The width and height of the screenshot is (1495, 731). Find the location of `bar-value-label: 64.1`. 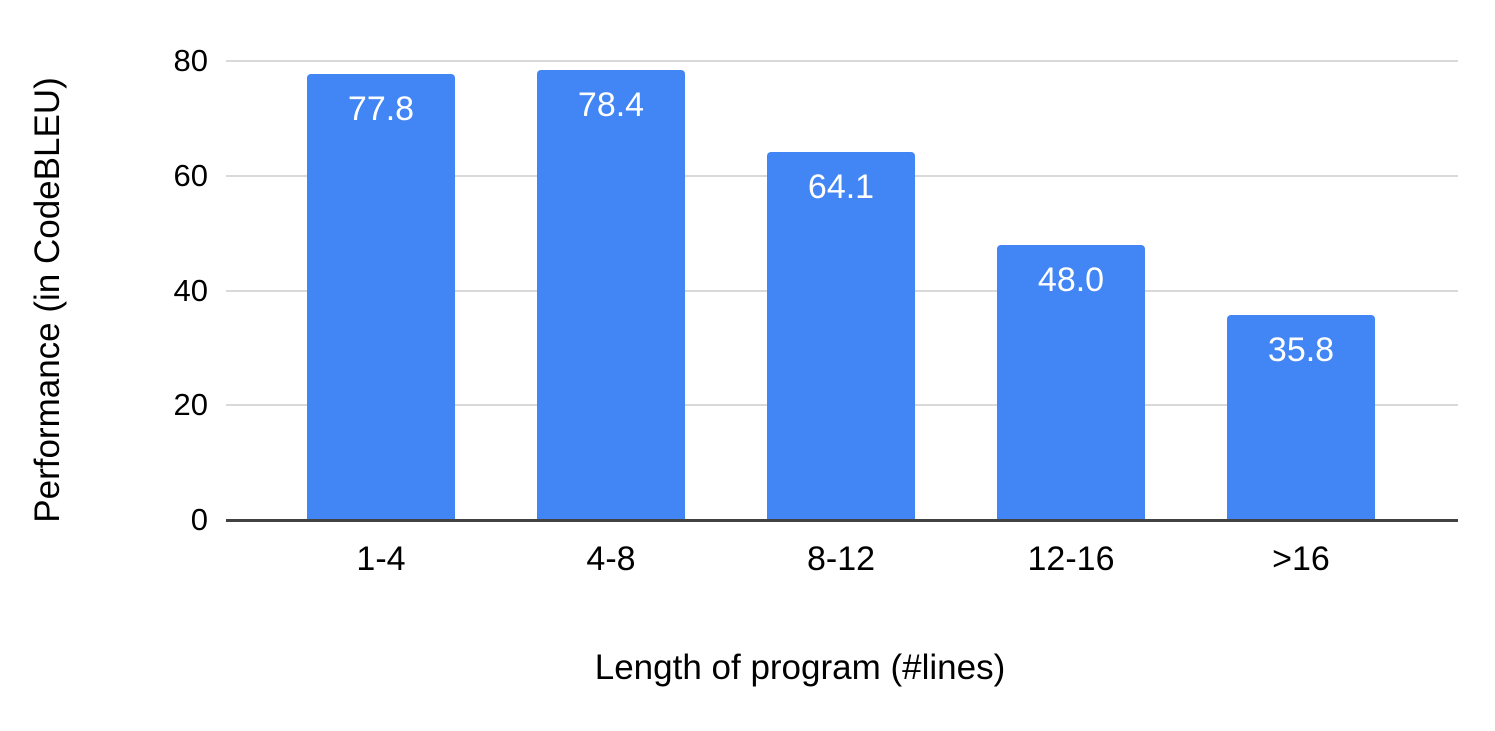

bar-value-label: 64.1 is located at coordinates (841, 187).